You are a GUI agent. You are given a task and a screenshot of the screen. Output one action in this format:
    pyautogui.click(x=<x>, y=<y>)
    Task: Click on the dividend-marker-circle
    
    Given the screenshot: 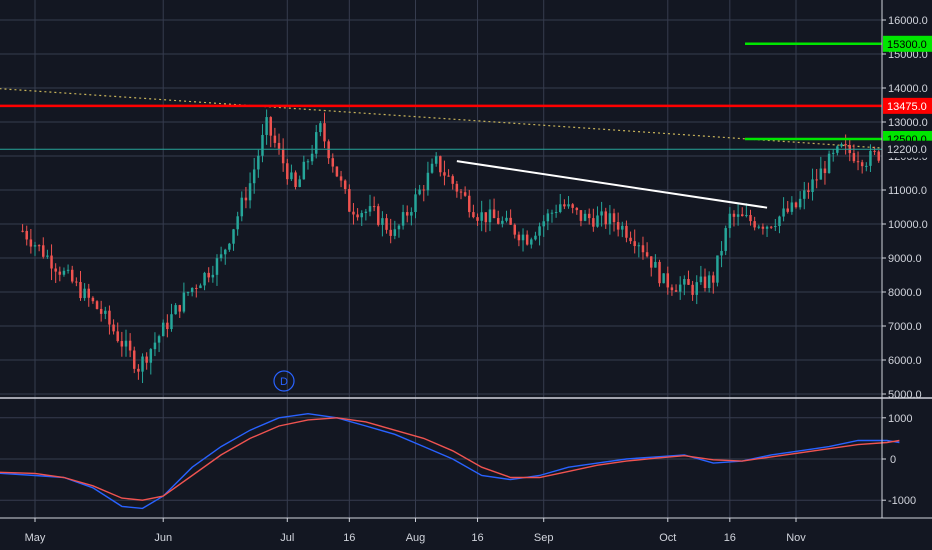 What is the action you would take?
    pyautogui.click(x=284, y=381)
    